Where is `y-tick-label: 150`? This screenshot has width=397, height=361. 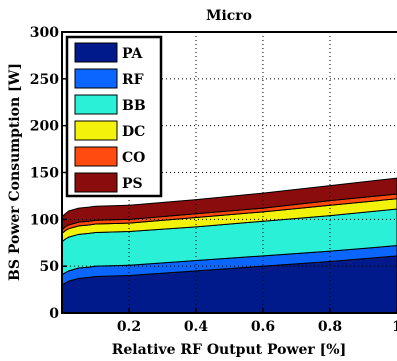
y-tick-label: 150 is located at coordinates (44, 174).